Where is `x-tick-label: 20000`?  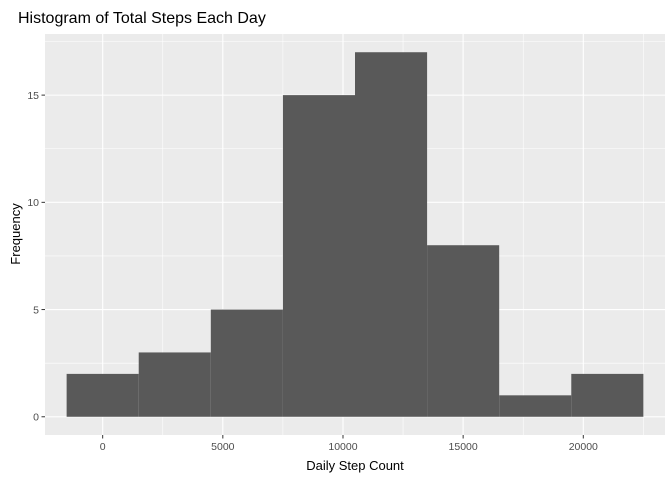 x-tick-label: 20000 is located at coordinates (583, 447).